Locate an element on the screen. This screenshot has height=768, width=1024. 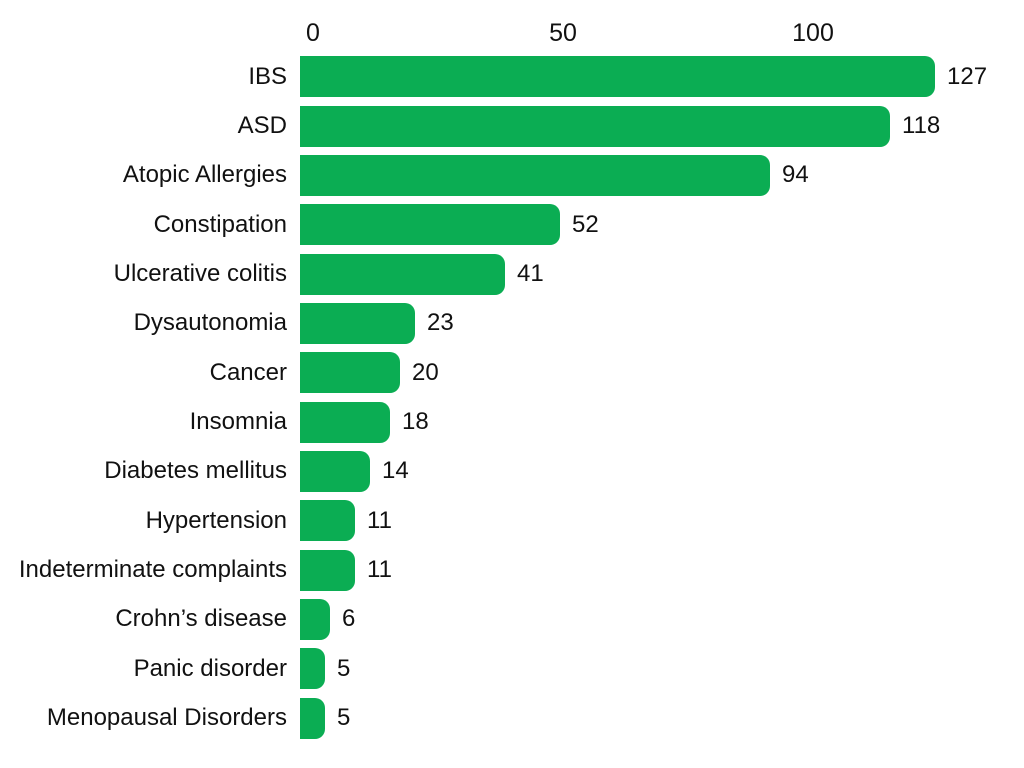
value-label: 20 is located at coordinates (425, 372).